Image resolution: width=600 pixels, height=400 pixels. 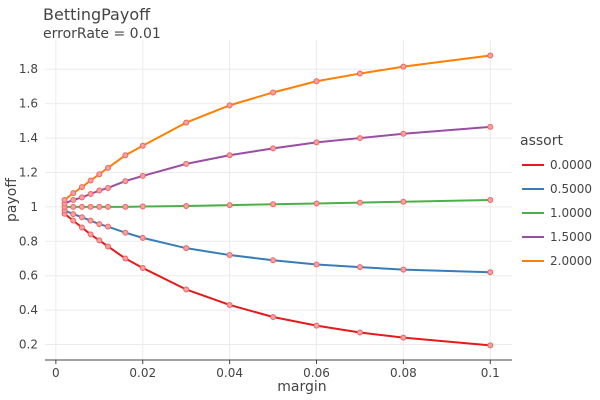 I want to click on x-axis-label: margin, so click(x=301, y=387).